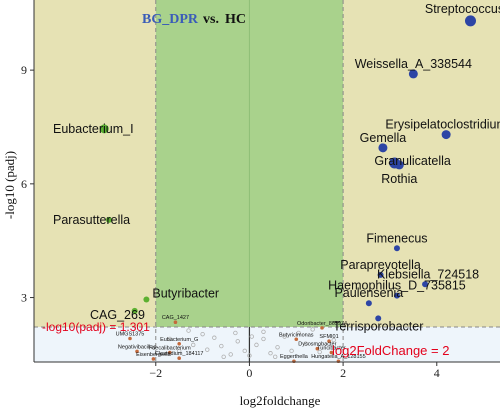  Describe the element at coordinates (380, 265) in the screenshot. I see `point-label: Paraprevotella` at that location.